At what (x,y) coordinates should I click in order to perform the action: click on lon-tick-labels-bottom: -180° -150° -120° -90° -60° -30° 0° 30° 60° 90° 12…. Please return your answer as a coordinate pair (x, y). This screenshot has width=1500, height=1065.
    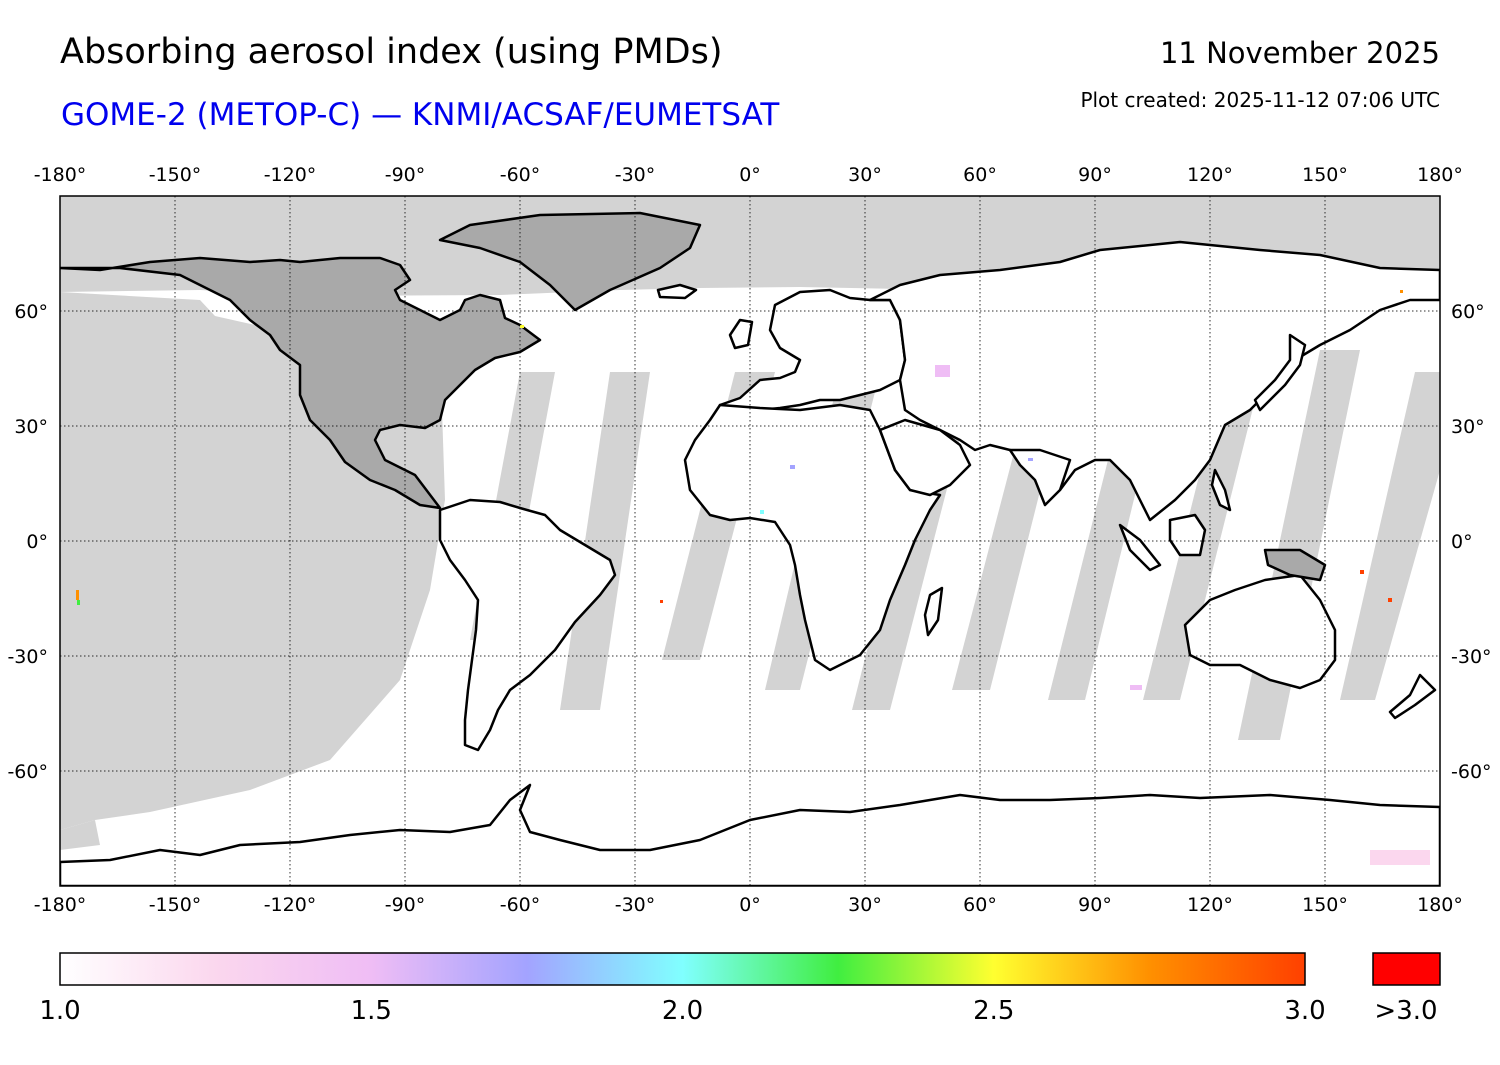
    Looking at the image, I should click on (748, 905).